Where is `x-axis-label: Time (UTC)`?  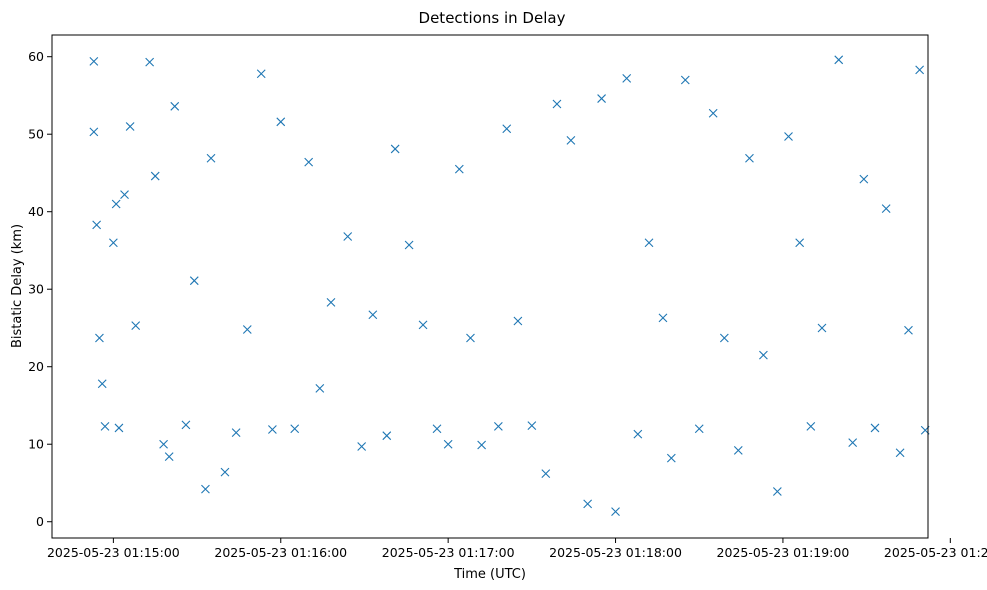 x-axis-label: Time (UTC) is located at coordinates (489, 574).